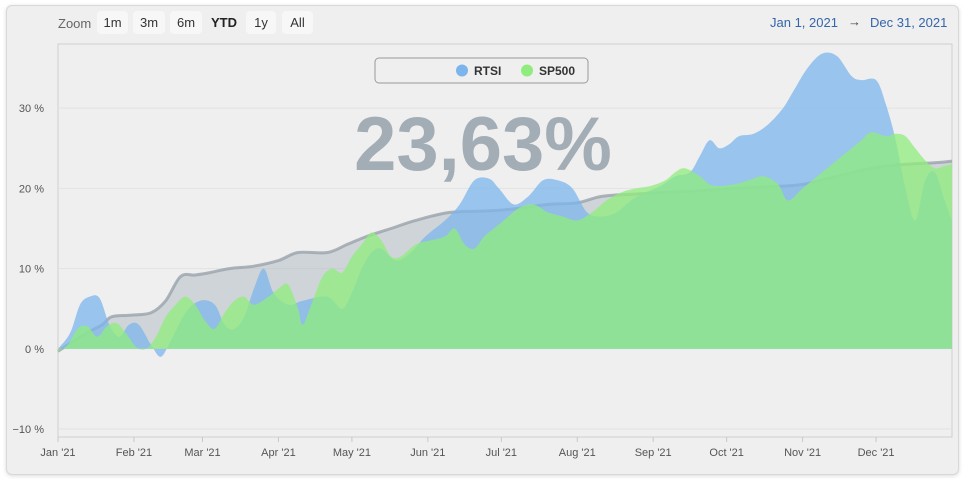 The width and height of the screenshot is (963, 479). What do you see at coordinates (297, 22) in the screenshot?
I see `zoom-all-button: All` at bounding box center [297, 22].